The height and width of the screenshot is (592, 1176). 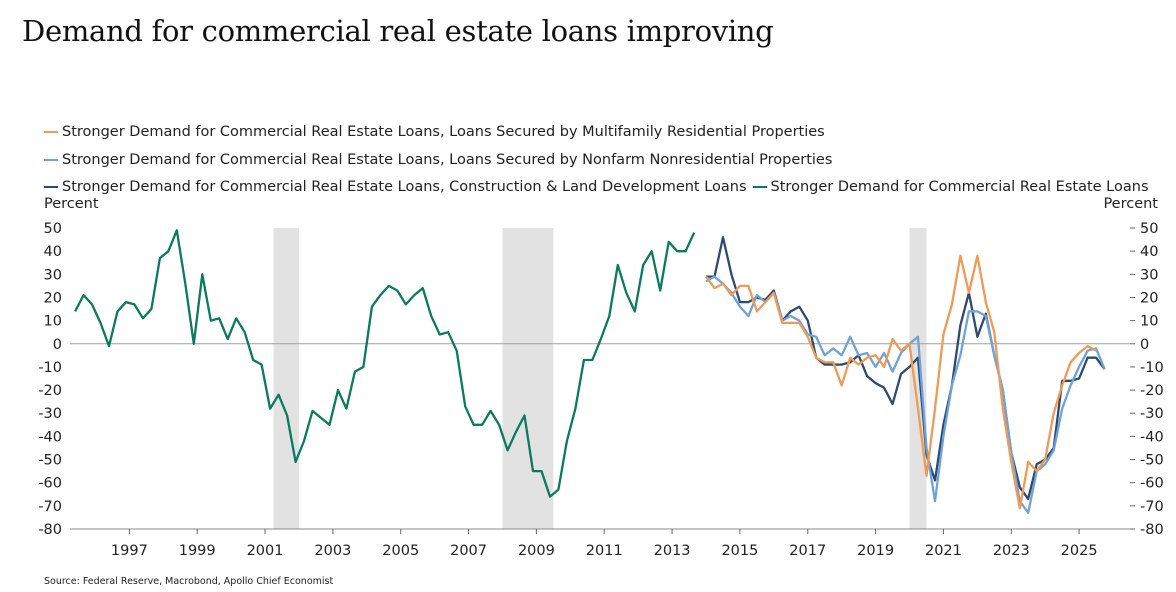 What do you see at coordinates (1152, 507) in the screenshot?
I see `y-tick-label-right: -70` at bounding box center [1152, 507].